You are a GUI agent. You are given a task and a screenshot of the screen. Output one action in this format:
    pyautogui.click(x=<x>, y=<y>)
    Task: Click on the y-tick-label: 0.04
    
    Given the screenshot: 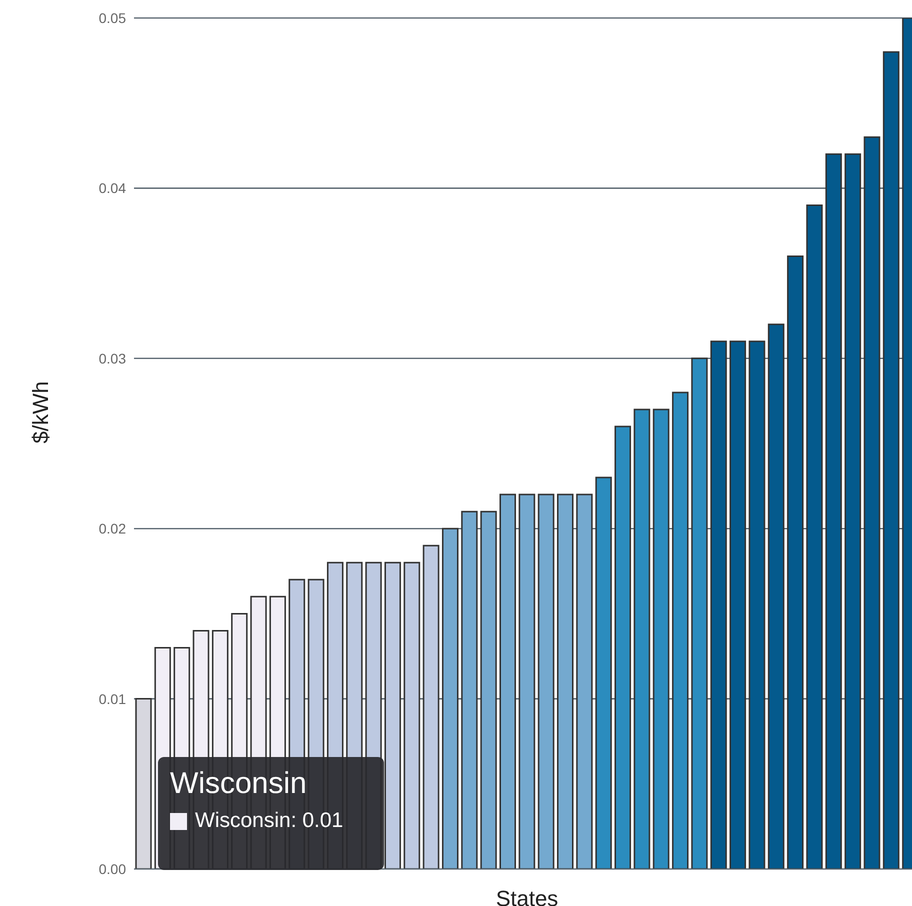 What is the action you would take?
    pyautogui.click(x=112, y=188)
    